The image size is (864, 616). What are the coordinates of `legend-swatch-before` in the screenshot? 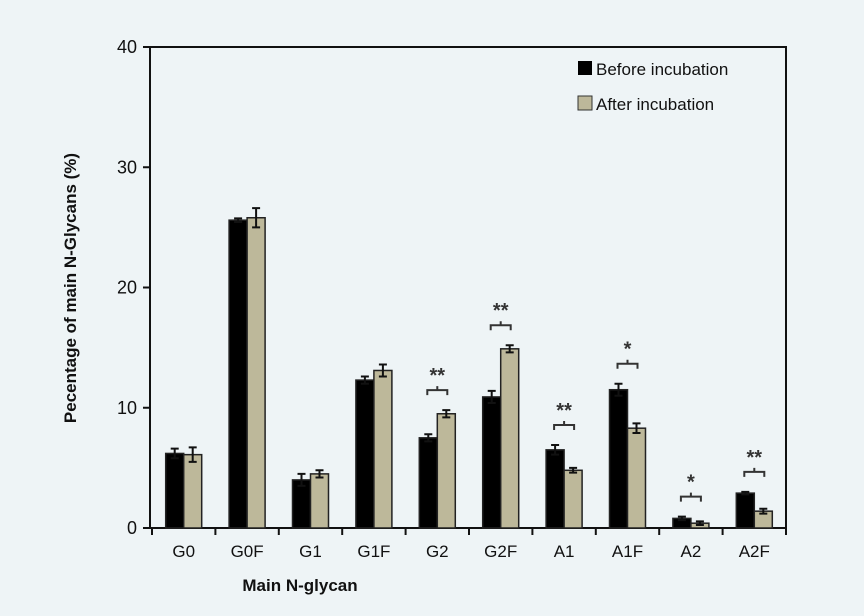 It's located at (585, 68).